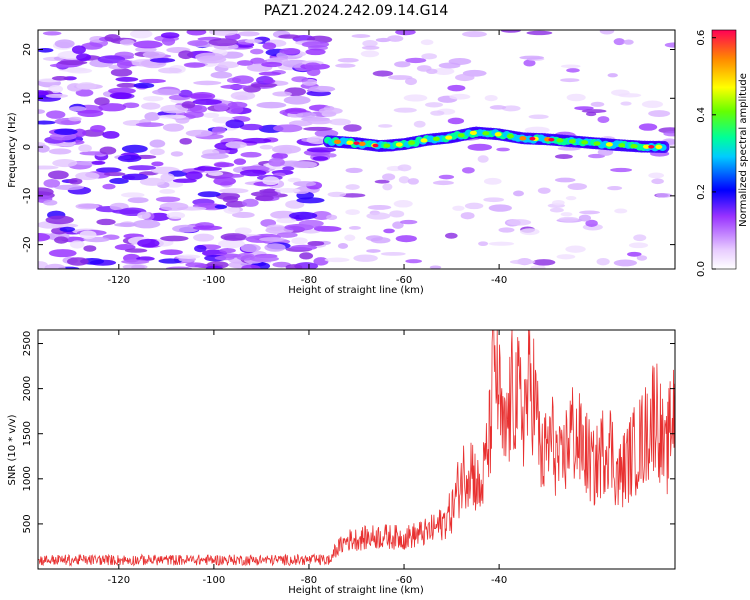  What do you see at coordinates (214, 280) in the screenshot?
I see `x-tick-label: -100` at bounding box center [214, 280].